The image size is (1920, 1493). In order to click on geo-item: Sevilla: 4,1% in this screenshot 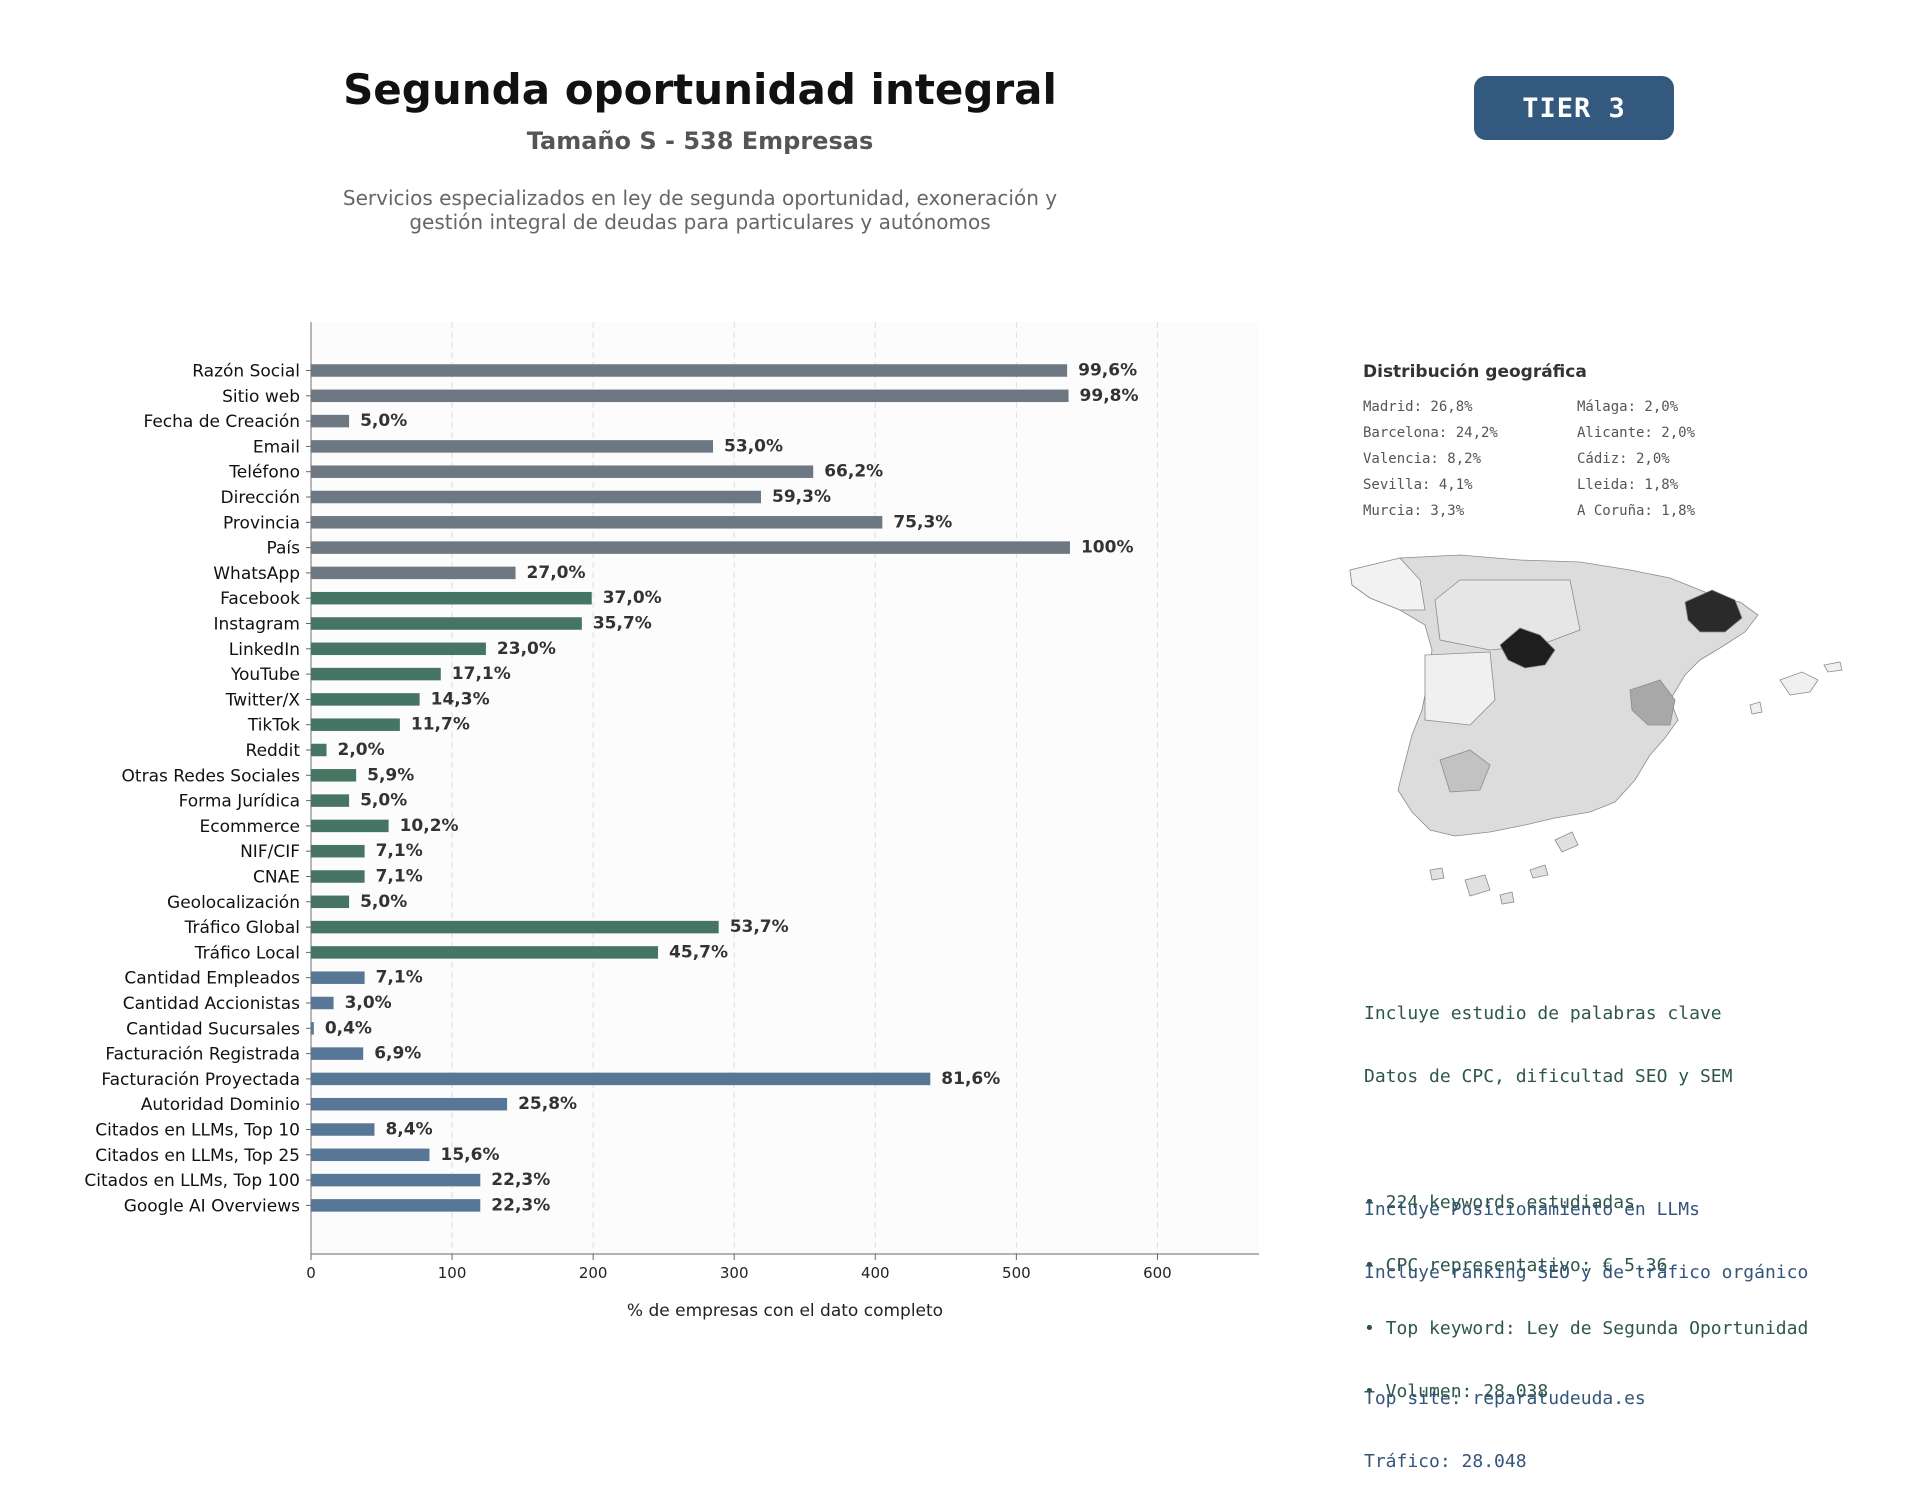, I will do `click(1418, 485)`.